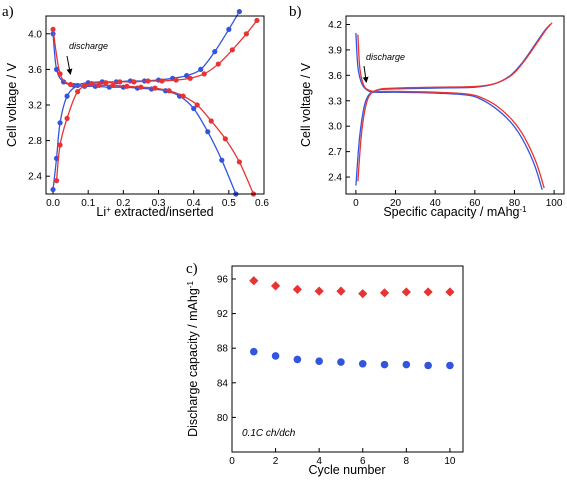 The image size is (567, 480). Describe the element at coordinates (269, 433) in the screenshot. I see `panel-c-rate-annotation: 0.1C ch/dch` at that location.